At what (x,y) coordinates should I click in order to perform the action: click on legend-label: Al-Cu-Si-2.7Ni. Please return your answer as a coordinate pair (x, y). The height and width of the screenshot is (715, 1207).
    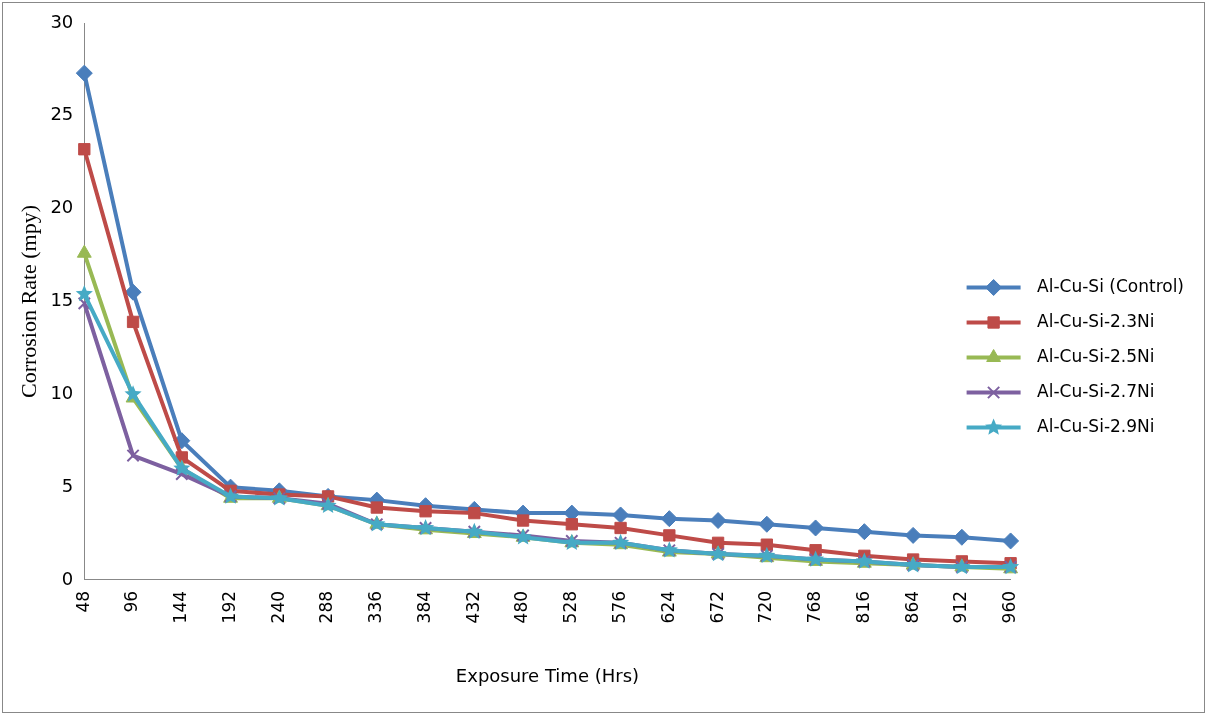
    Looking at the image, I should click on (1096, 390).